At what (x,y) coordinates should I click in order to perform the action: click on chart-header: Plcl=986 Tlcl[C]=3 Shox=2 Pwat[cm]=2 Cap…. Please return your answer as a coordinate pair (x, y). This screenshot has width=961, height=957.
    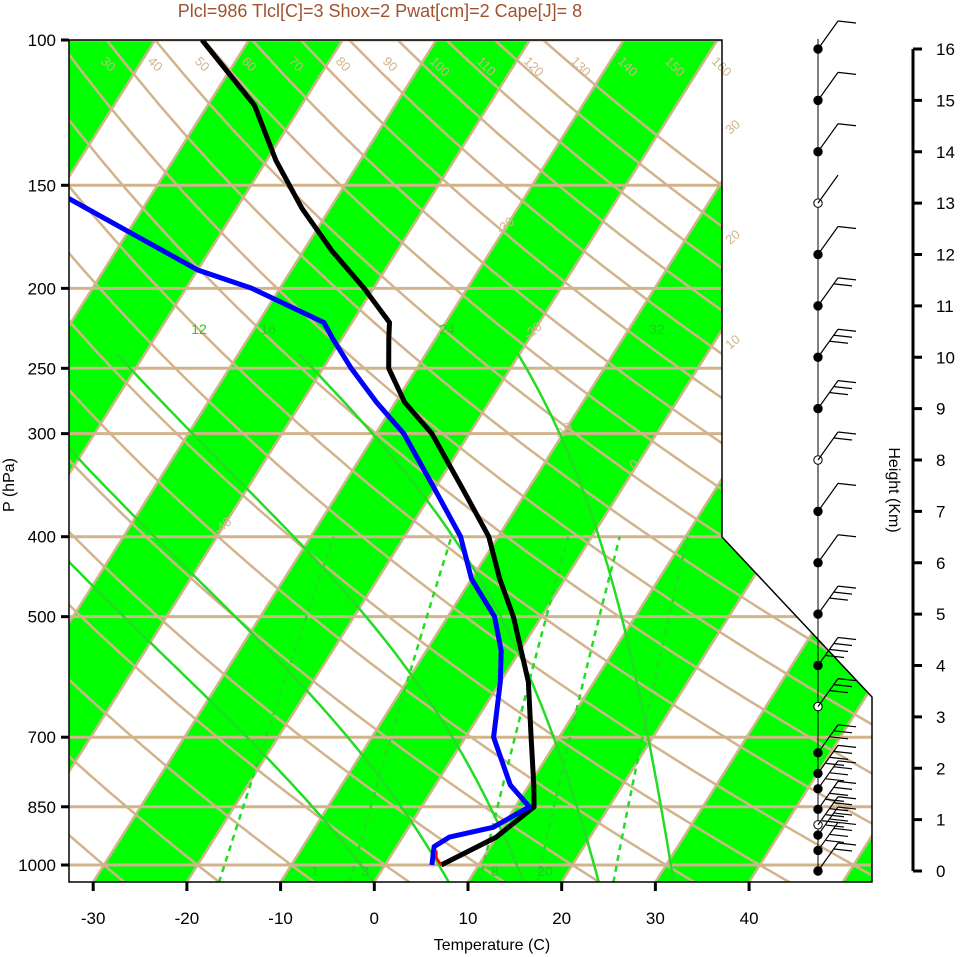
    Looking at the image, I should click on (380, 11).